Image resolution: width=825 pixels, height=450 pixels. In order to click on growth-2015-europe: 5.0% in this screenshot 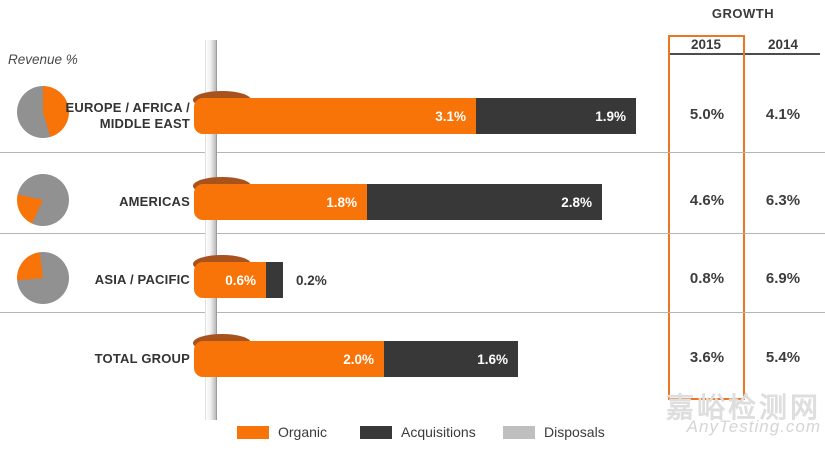, I will do `click(707, 114)`.